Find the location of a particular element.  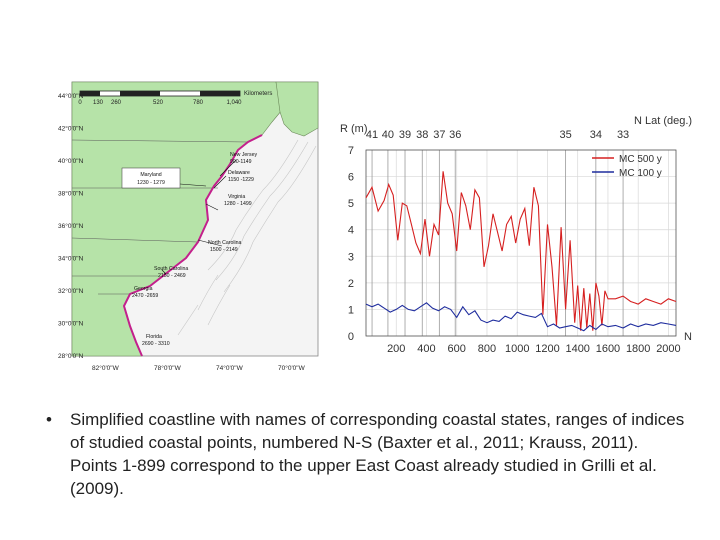

state-borders is located at coordinates (160, 217).